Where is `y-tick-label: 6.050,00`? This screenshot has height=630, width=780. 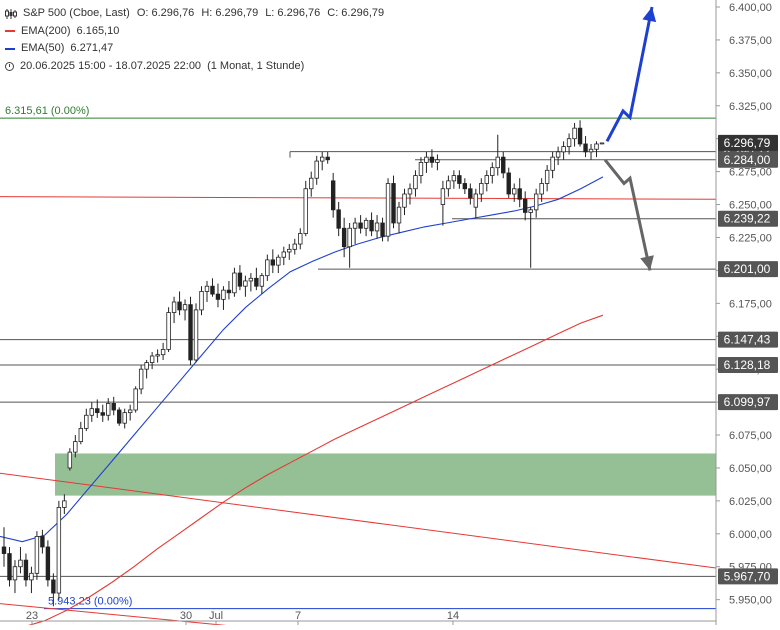 y-tick-label: 6.050,00 is located at coordinates (750, 469).